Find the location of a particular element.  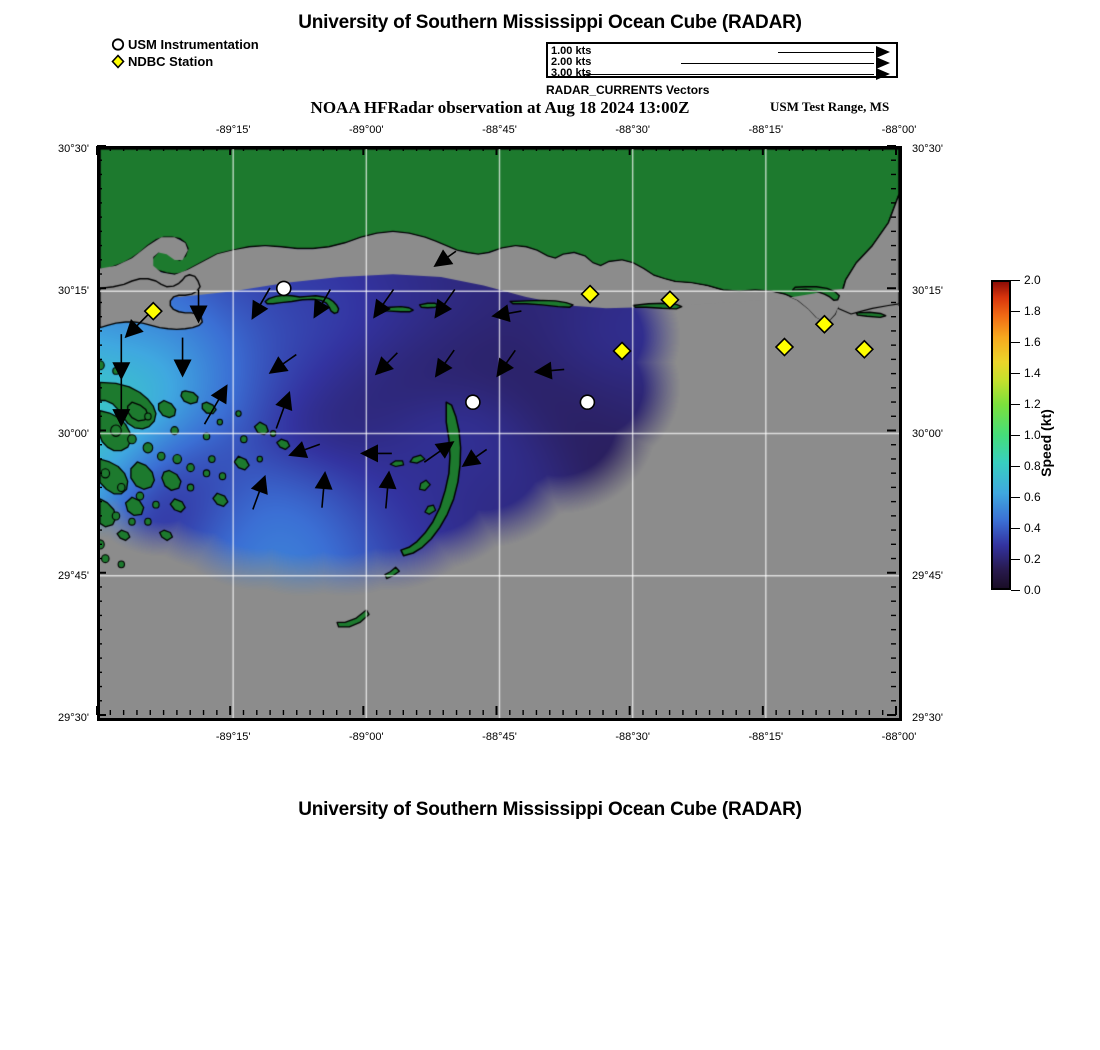

vector-legend-caption: RADAR_CURRENTS Vectors is located at coordinates (628, 90).